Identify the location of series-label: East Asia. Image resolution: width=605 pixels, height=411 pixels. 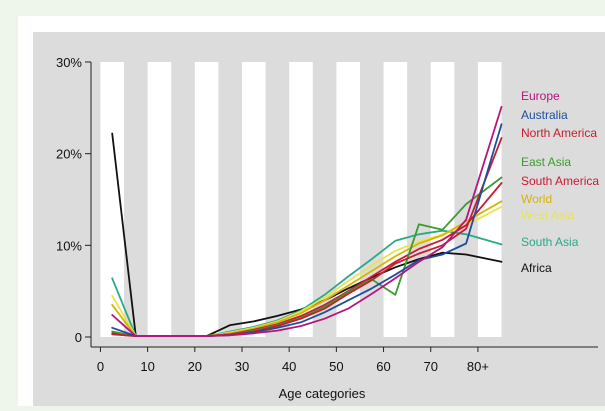
(546, 162).